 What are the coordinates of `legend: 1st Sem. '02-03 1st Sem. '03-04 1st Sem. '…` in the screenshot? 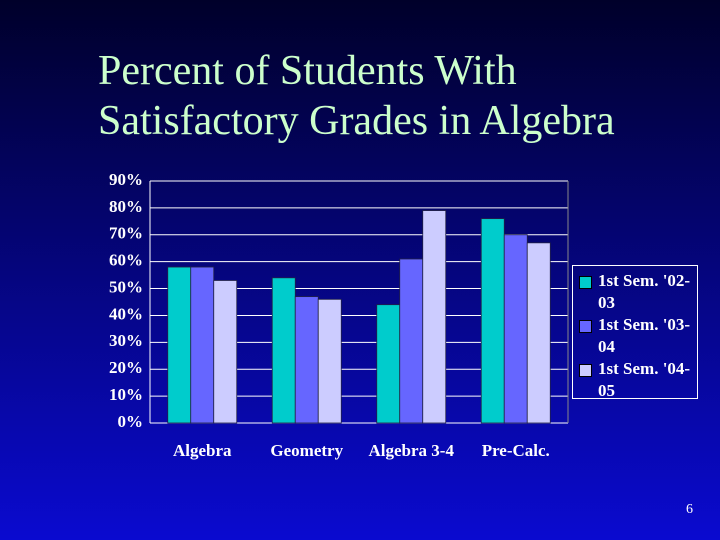 It's located at (635, 333).